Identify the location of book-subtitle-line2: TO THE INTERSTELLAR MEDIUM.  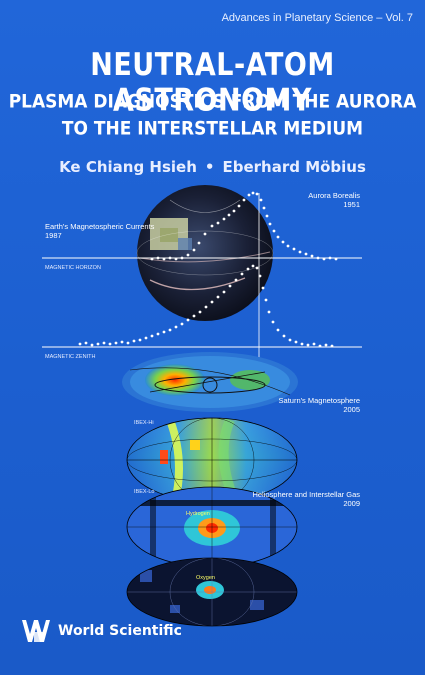
(212, 129).